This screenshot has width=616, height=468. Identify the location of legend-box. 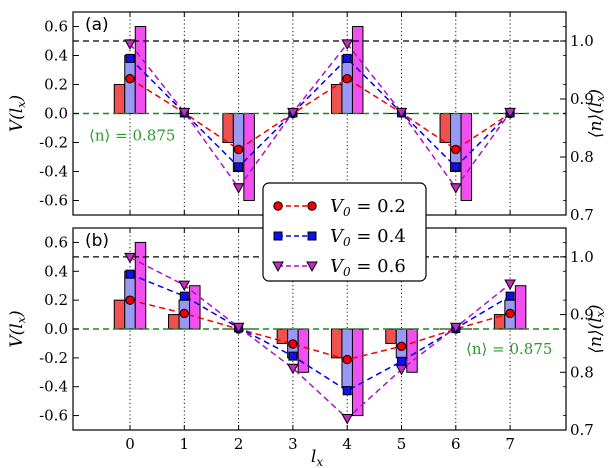
(344, 232).